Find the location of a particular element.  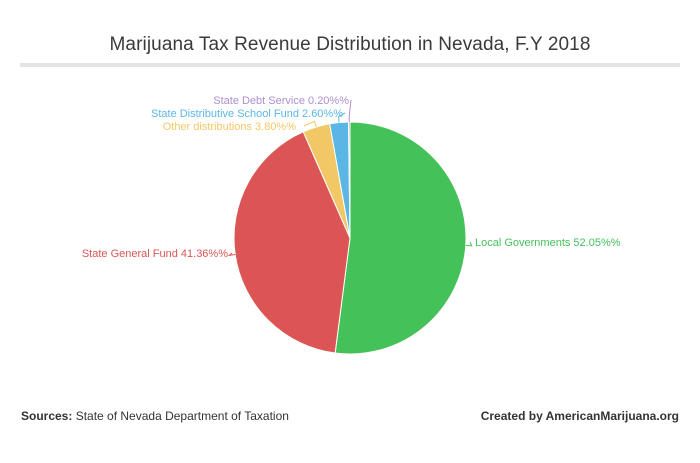

slice-label: Other distributions 3.80%% is located at coordinates (230, 127).